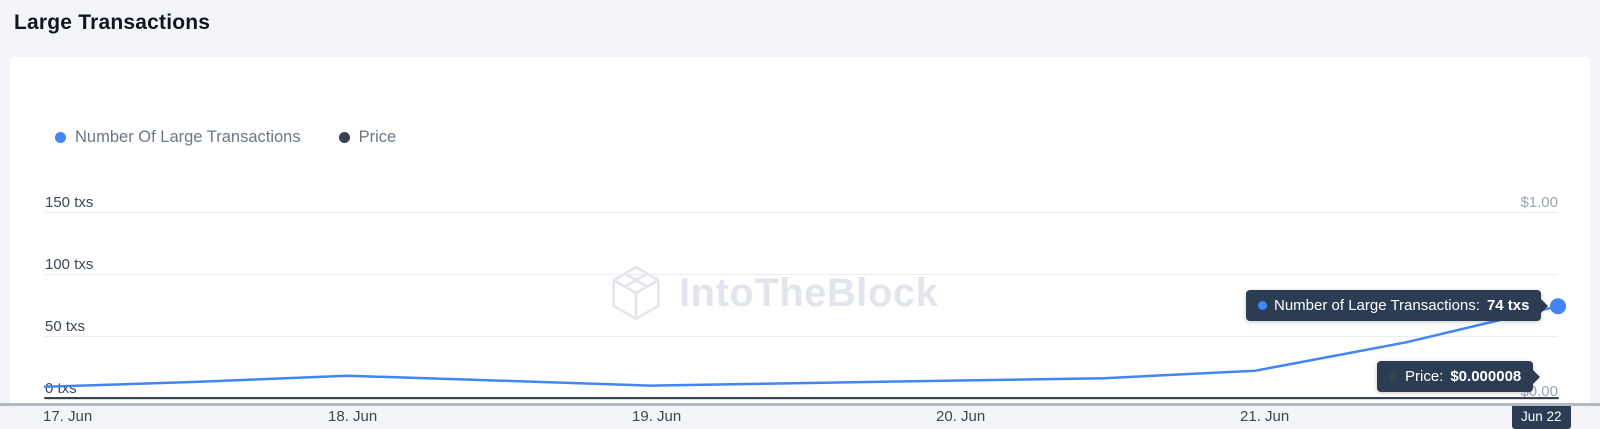 This screenshot has width=1600, height=429. I want to click on x-axis-tick: 20. Jun, so click(961, 416).